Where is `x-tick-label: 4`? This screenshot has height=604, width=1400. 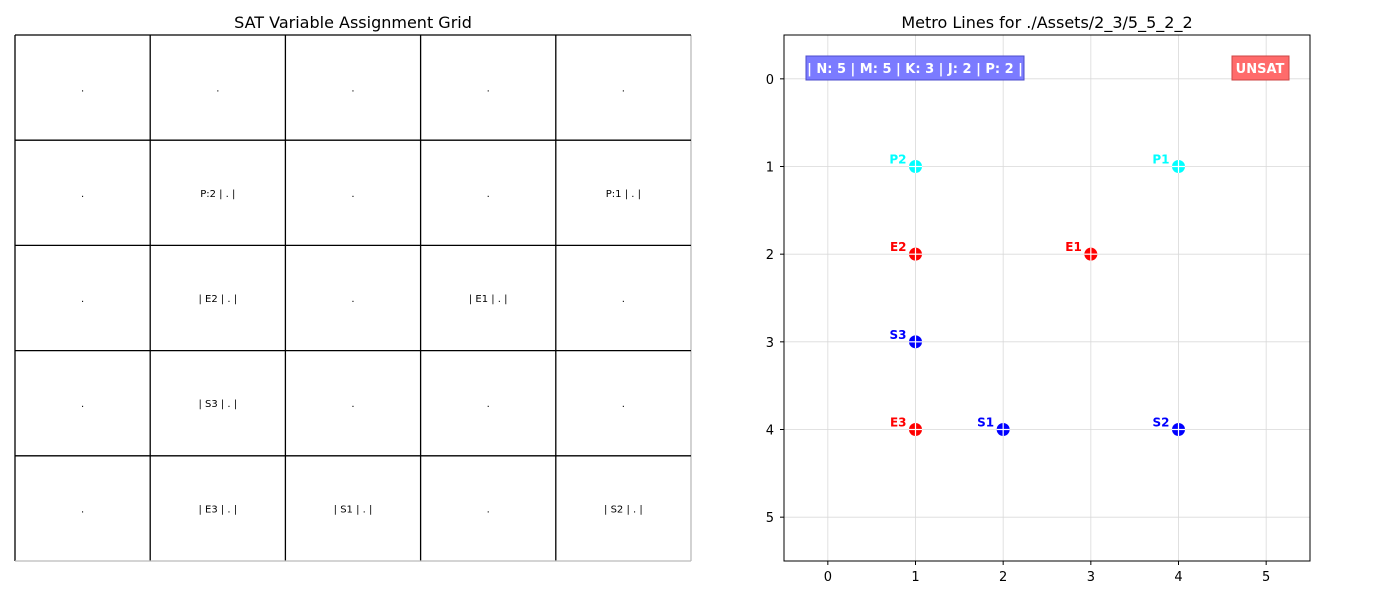
x-tick-label: 4 is located at coordinates (1178, 577).